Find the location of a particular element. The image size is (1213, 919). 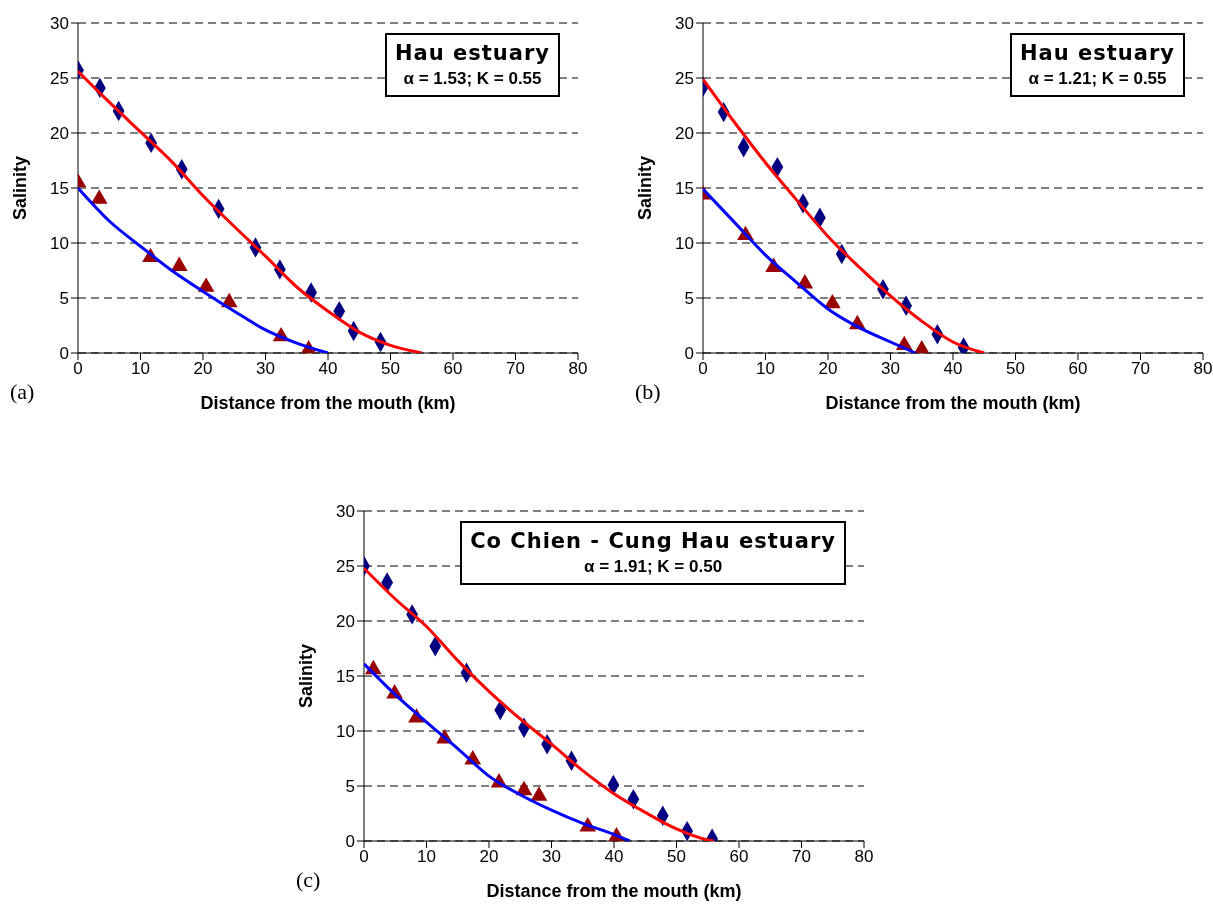

text: (c) is located at coordinates (308, 880).